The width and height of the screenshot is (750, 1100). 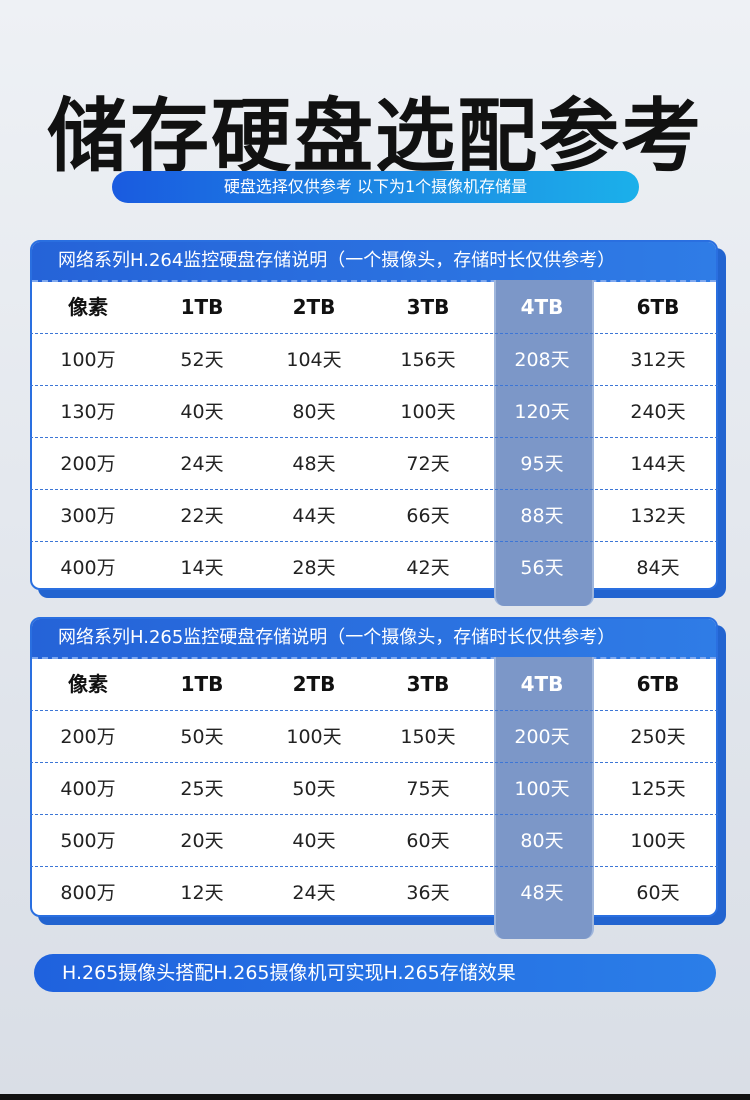 I want to click on page-title: 储存硬盘选配参考, so click(x=375, y=136).